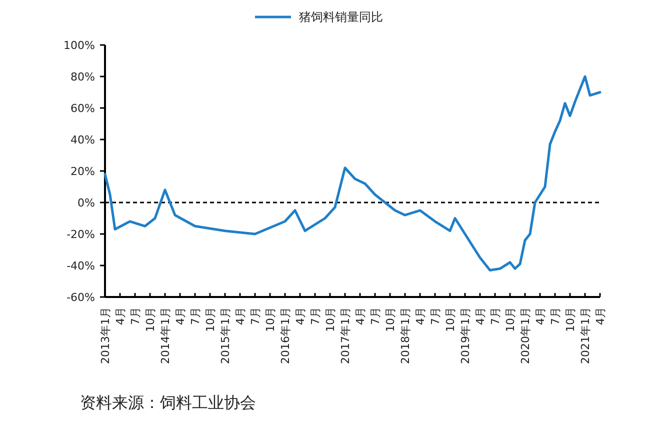 This screenshot has width=650, height=440. Describe the element at coordinates (585, 335) in the screenshot. I see `x-tick-label: 2021年1月` at that location.